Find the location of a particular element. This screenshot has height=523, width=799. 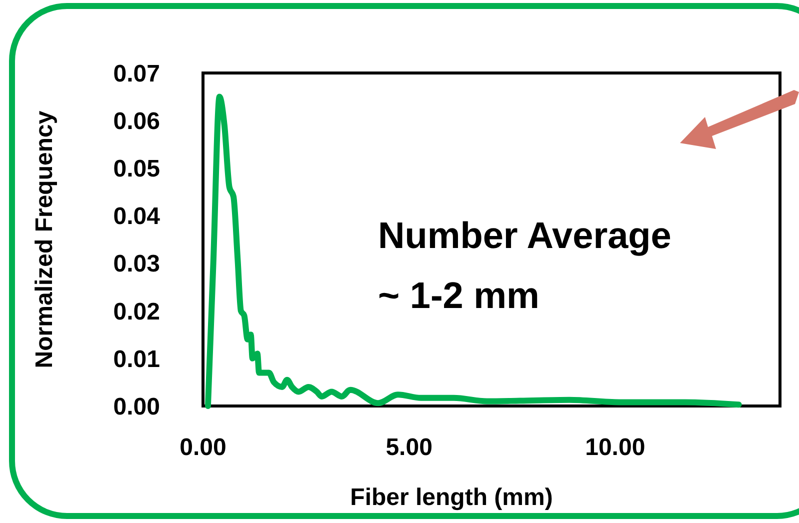

y-tick-label: 0.03 is located at coordinates (136, 264).